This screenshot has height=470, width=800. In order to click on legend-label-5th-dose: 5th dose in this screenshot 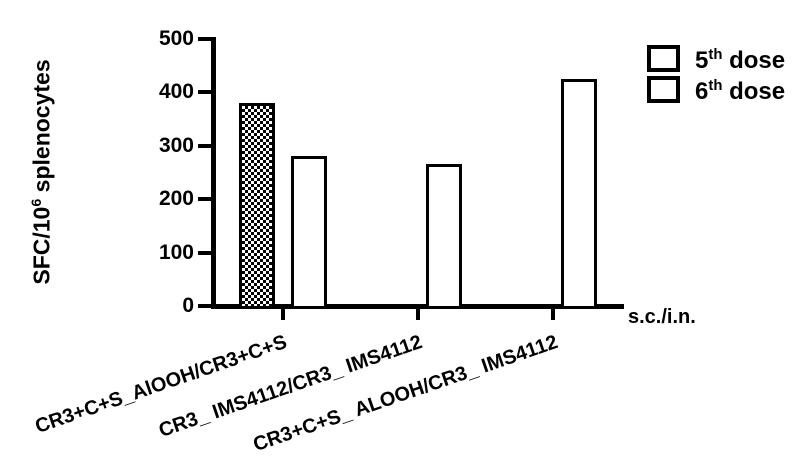, I will do `click(740, 58)`.